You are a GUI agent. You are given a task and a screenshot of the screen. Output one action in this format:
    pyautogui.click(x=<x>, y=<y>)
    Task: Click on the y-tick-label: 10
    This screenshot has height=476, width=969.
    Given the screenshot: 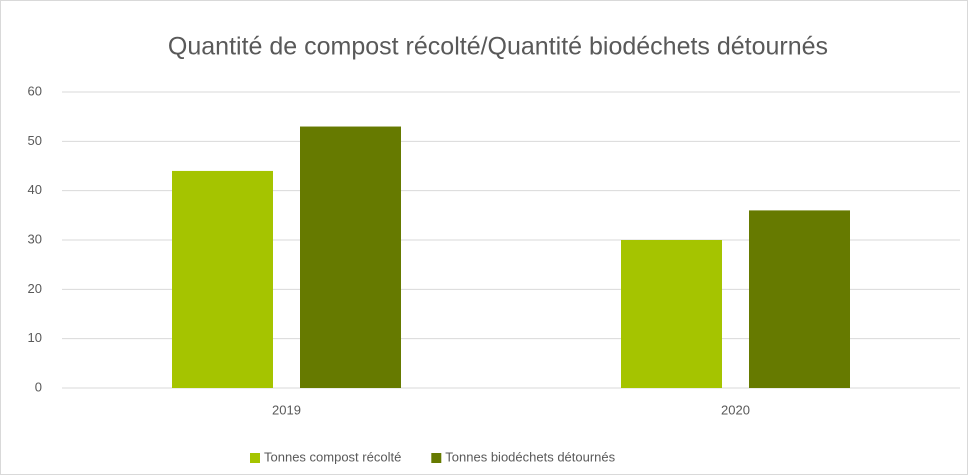 What is the action you would take?
    pyautogui.click(x=35, y=337)
    